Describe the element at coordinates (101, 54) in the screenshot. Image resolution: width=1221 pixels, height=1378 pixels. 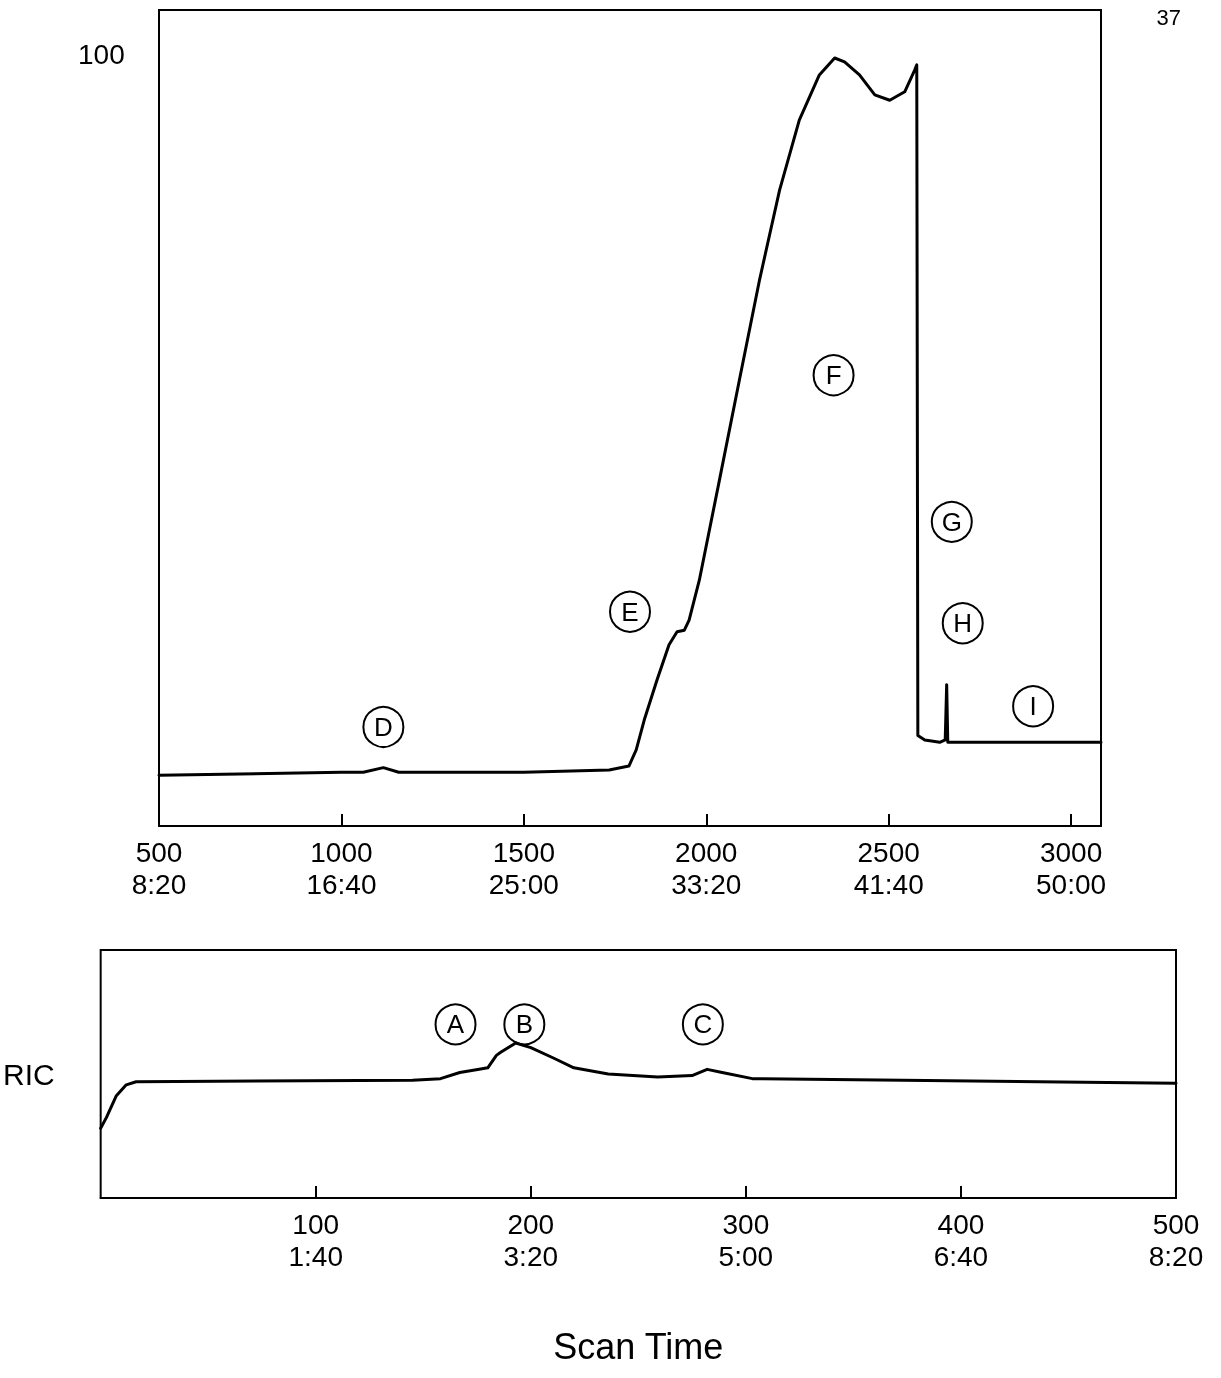
I see `text: 100` at that location.